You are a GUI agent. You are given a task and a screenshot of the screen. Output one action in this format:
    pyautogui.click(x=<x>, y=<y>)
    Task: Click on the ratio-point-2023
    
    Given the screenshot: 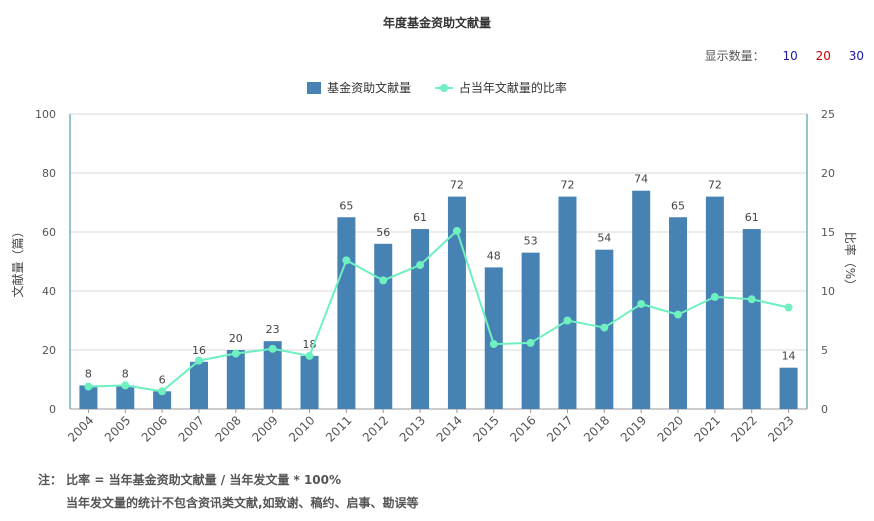 What is the action you would take?
    pyautogui.click(x=788, y=307)
    